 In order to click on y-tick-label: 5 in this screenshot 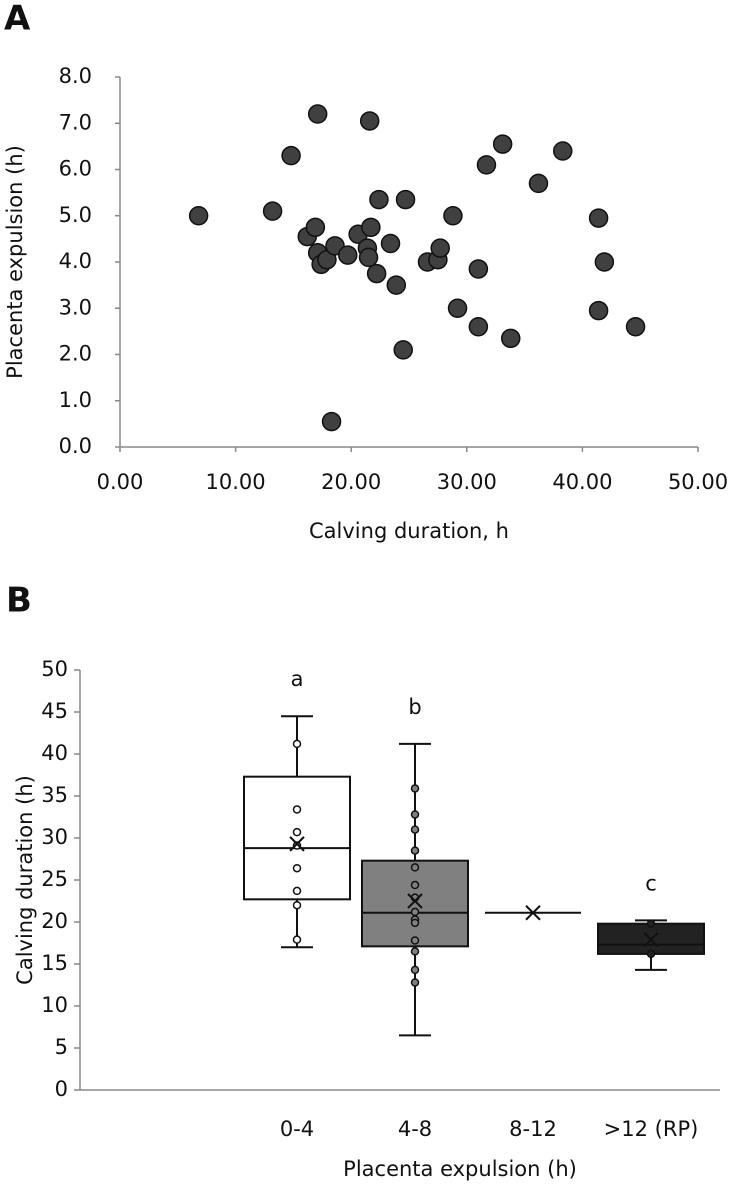, I will do `click(61, 1047)`.